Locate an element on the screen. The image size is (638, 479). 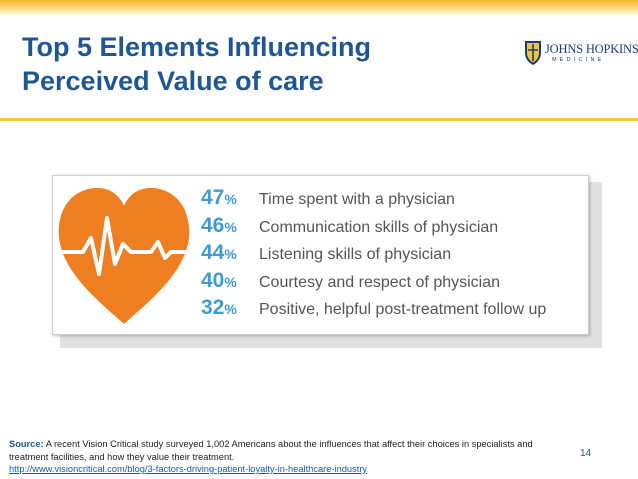
stat-label: Communication skills of physician is located at coordinates (379, 227).